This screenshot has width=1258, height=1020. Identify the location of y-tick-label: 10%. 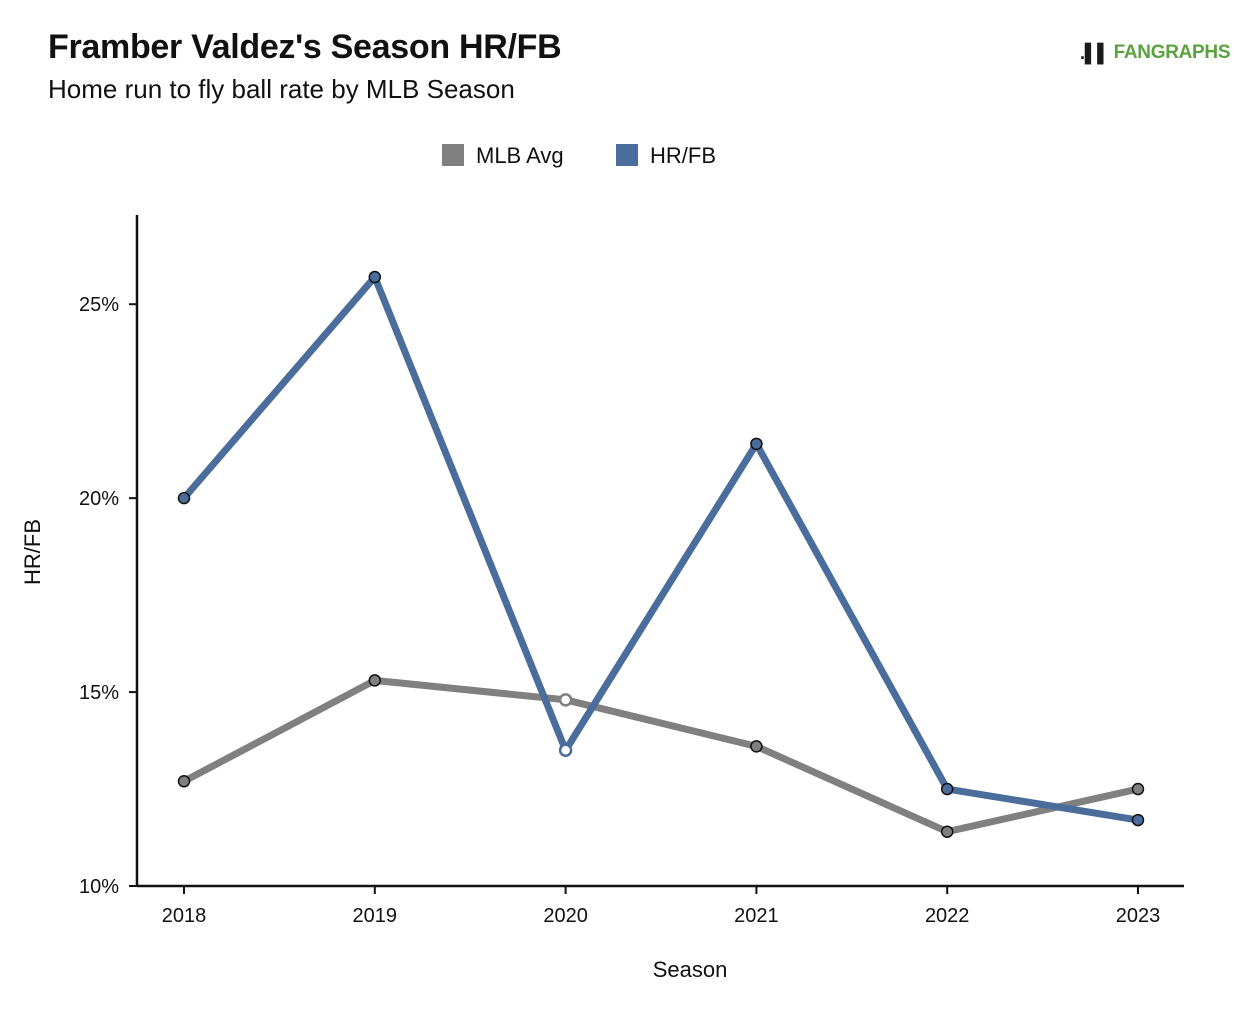
(99, 887).